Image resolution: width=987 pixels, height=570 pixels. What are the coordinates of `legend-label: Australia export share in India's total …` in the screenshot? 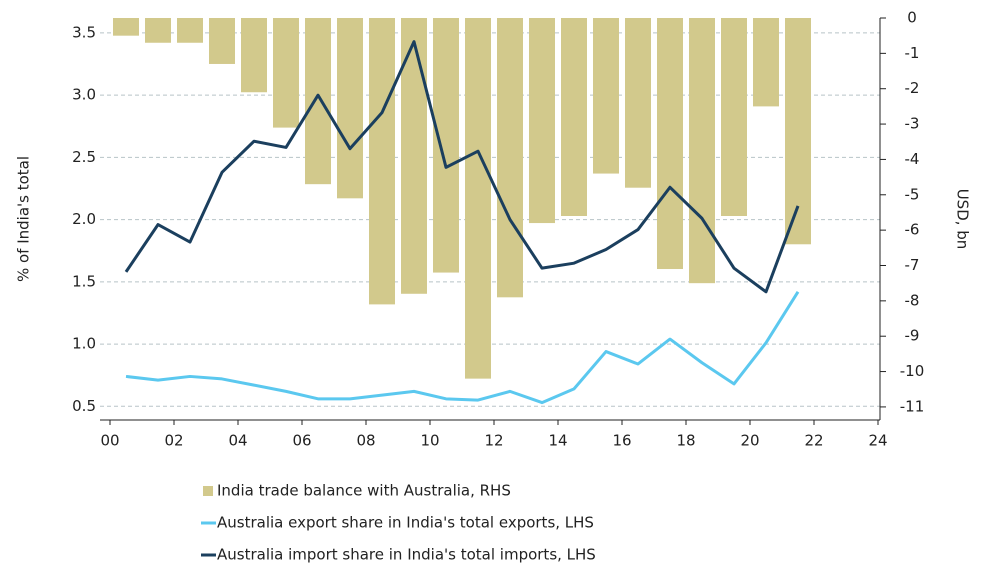 It's located at (405, 523).